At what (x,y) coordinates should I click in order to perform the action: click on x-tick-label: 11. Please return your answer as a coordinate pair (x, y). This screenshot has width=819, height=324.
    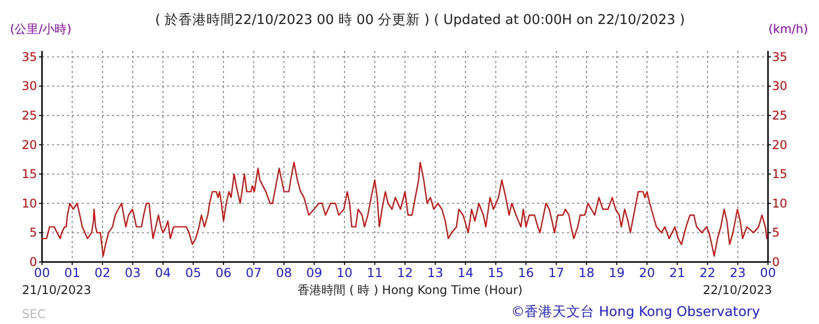
    Looking at the image, I should click on (374, 272).